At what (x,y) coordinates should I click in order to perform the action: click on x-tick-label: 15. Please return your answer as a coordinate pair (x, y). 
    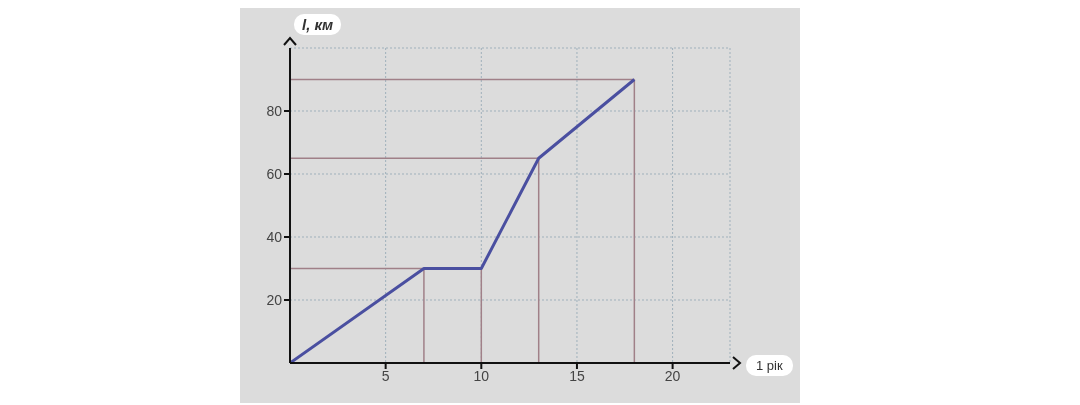
    Looking at the image, I should click on (577, 375).